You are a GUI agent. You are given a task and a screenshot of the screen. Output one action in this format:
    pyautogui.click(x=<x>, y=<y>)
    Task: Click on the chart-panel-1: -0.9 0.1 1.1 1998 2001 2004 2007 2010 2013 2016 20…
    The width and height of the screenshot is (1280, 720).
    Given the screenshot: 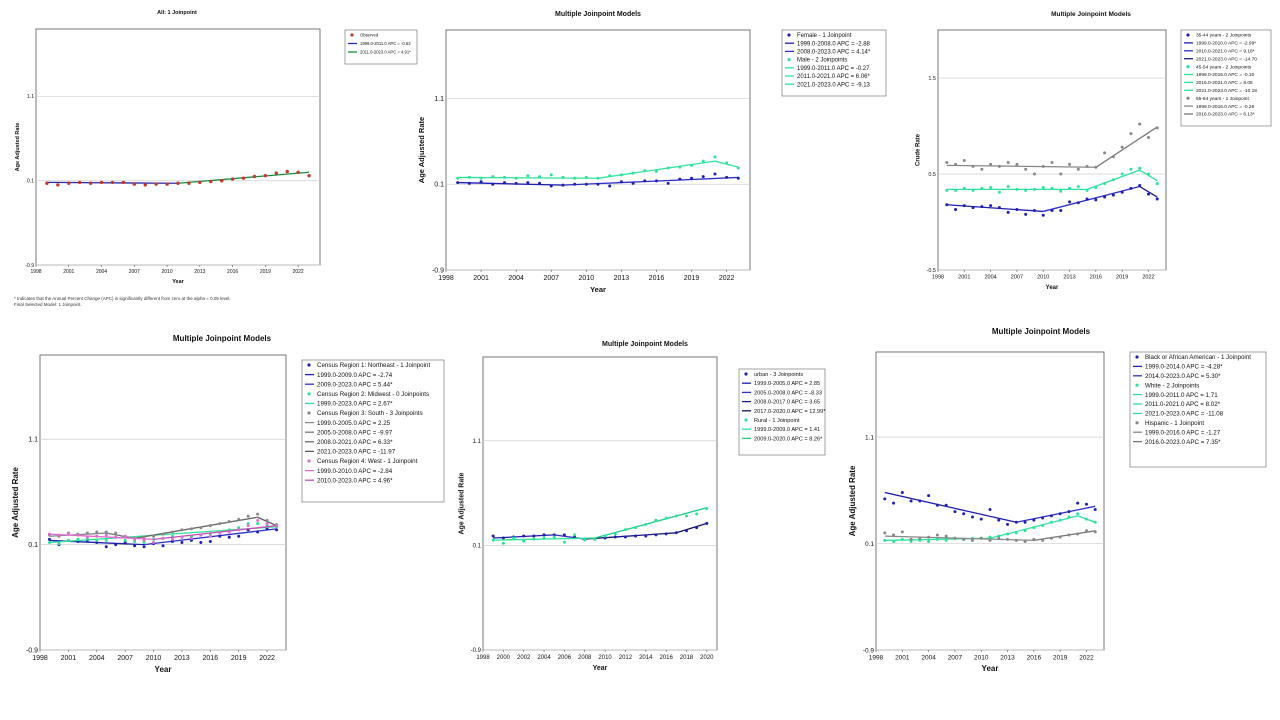 What is the action you would take?
    pyautogui.click(x=216, y=147)
    